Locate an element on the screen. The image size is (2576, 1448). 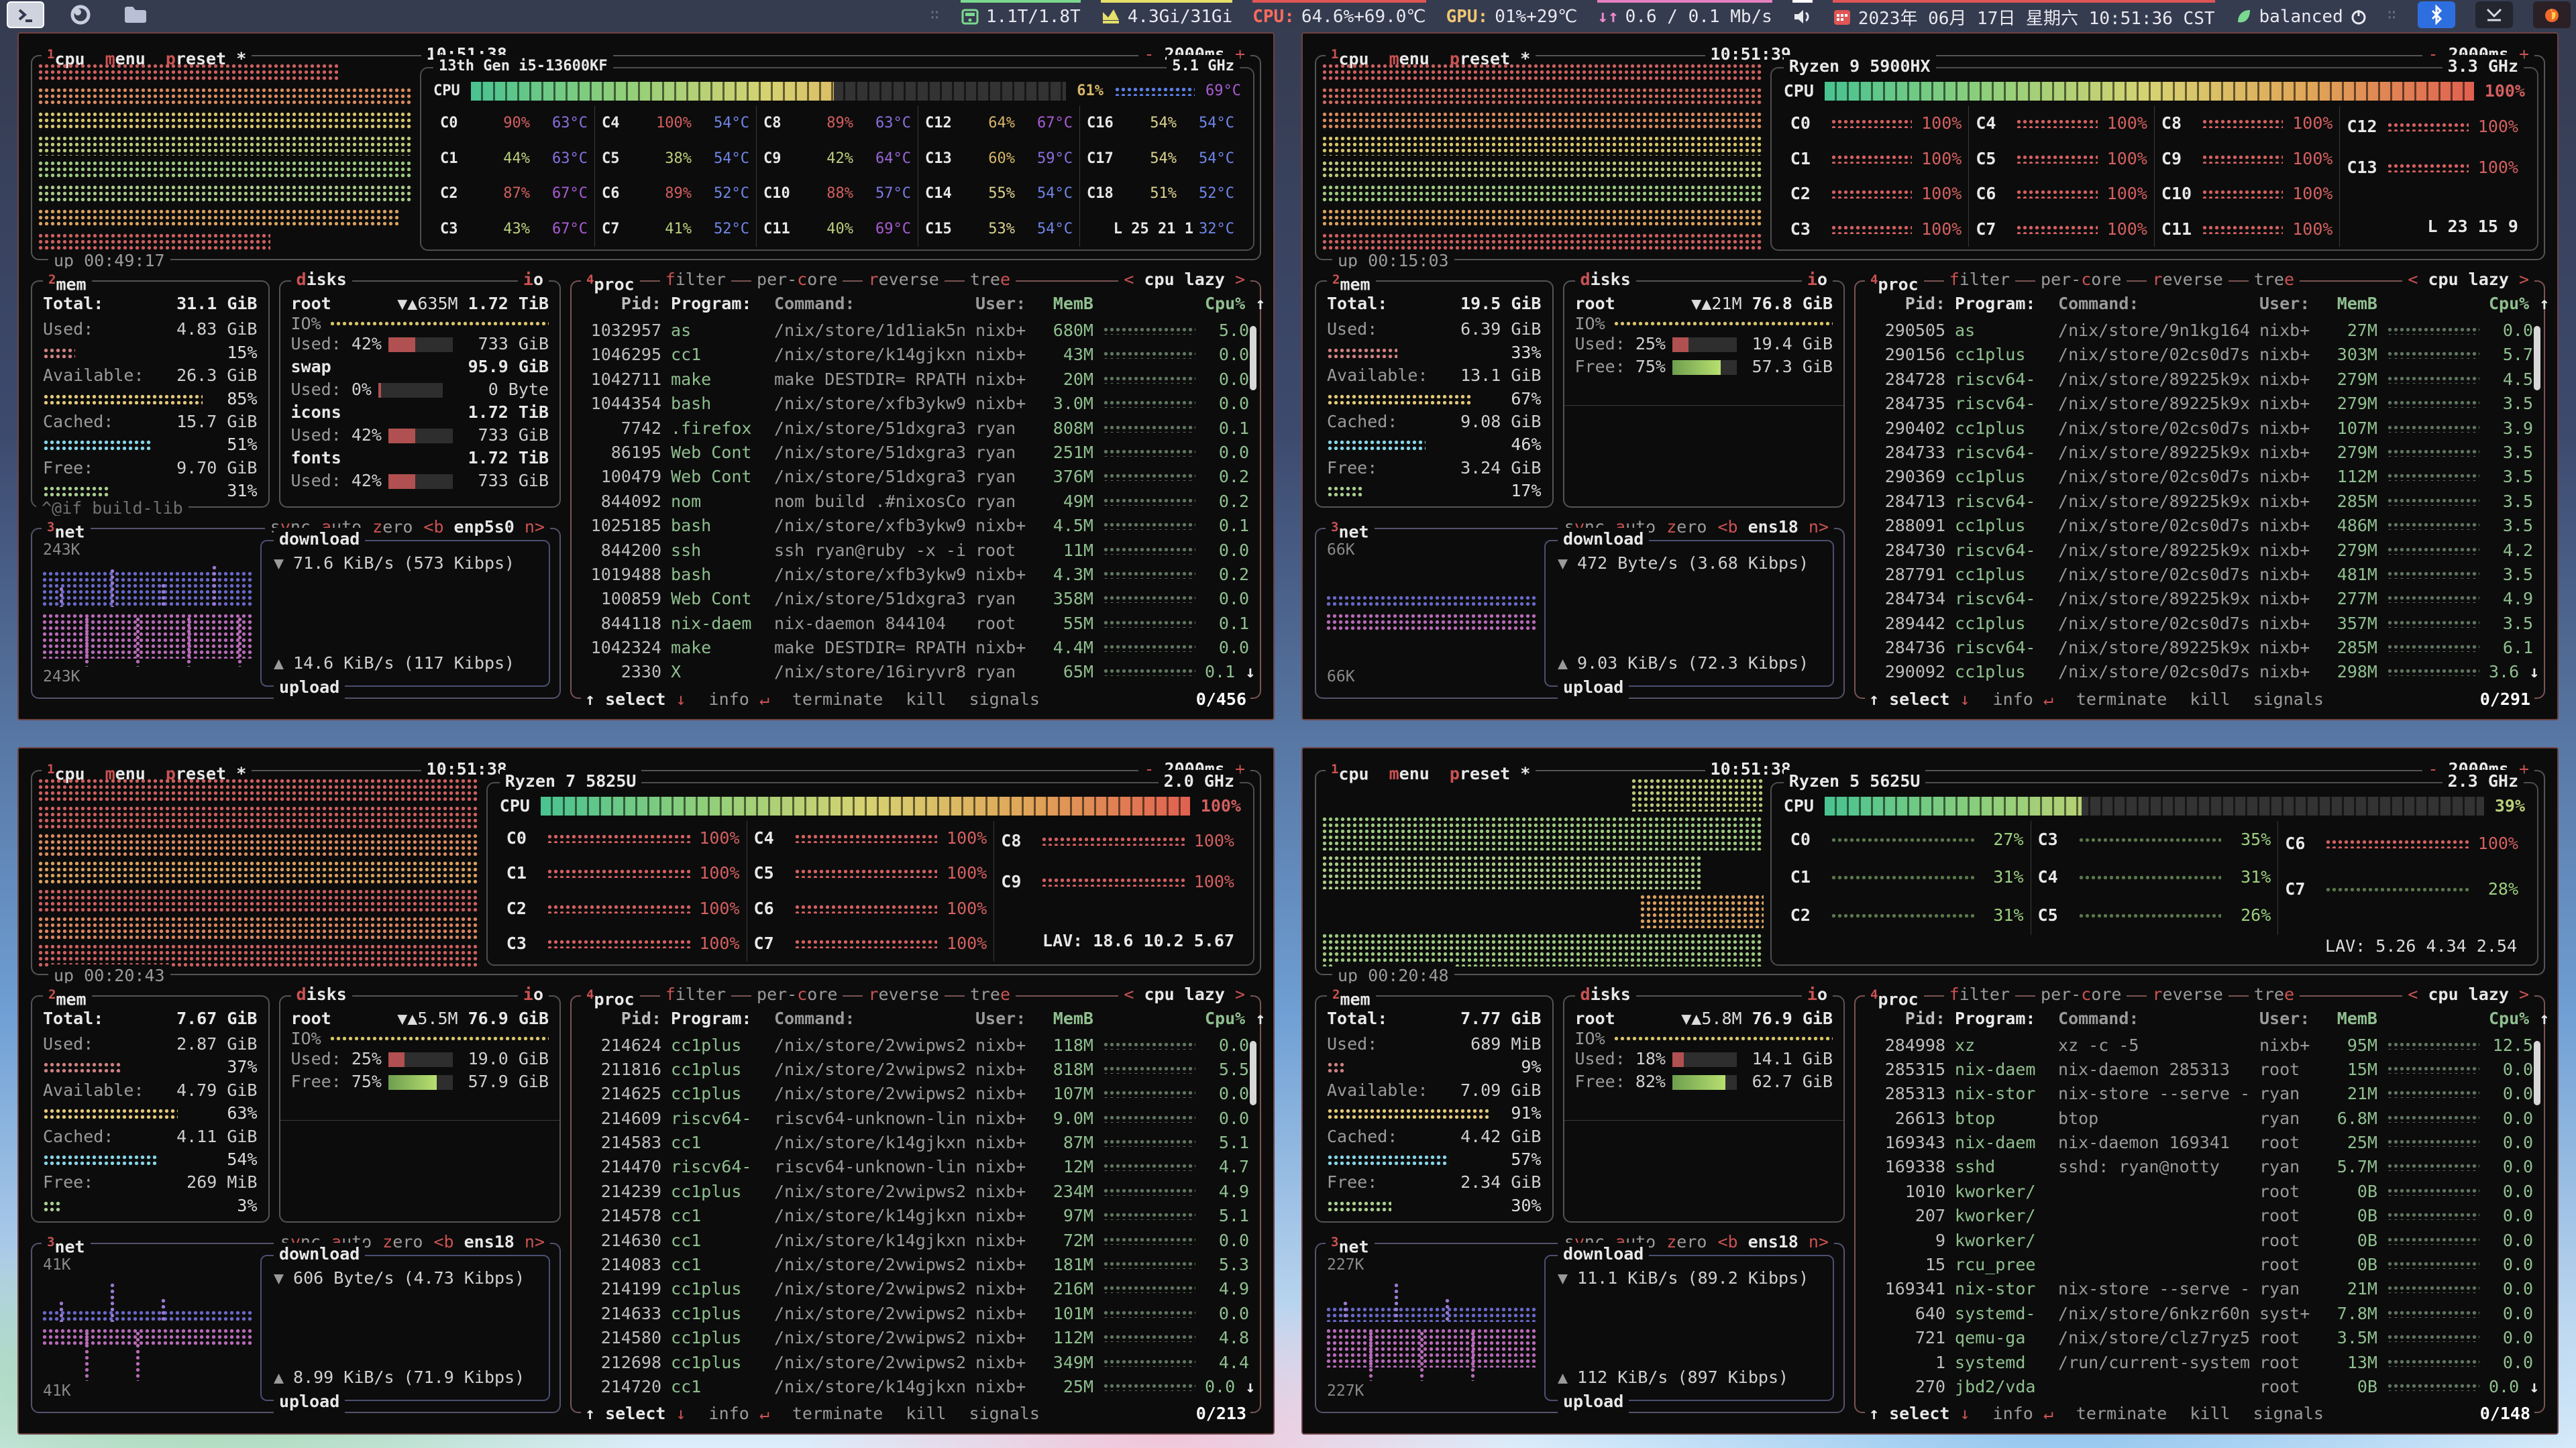
sort-next: > is located at coordinates (1234, 994).